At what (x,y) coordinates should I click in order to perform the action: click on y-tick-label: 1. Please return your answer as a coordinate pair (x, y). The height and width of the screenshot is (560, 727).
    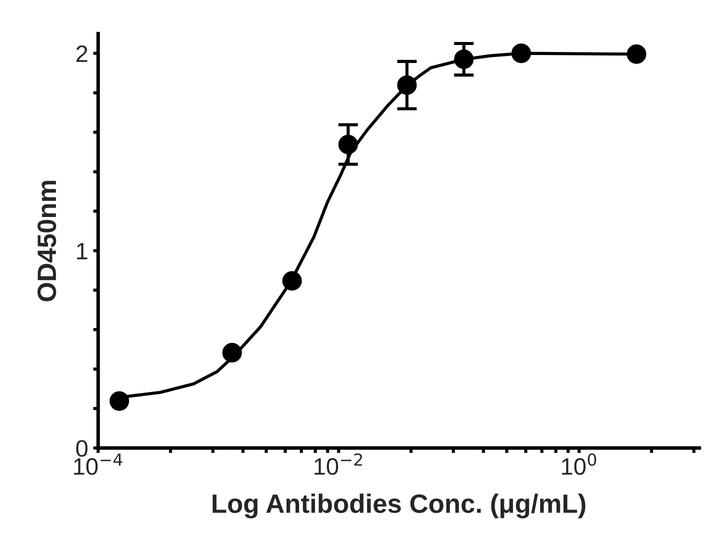
    Looking at the image, I should click on (82, 251).